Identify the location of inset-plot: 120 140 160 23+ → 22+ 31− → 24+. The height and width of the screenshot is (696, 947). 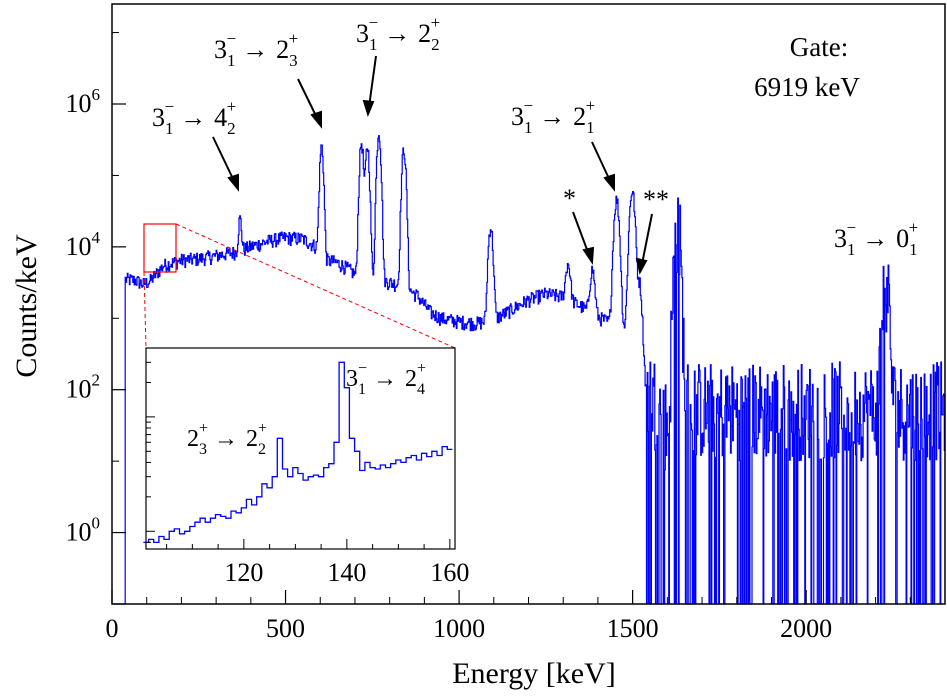
(306, 467).